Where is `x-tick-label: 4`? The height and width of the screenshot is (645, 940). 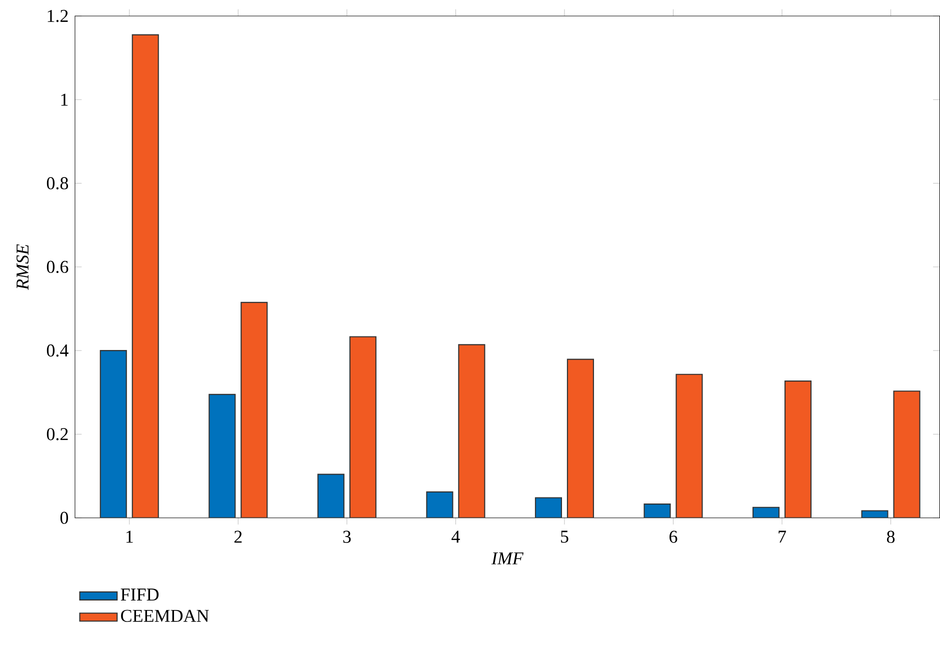
x-tick-label: 4 is located at coordinates (456, 536).